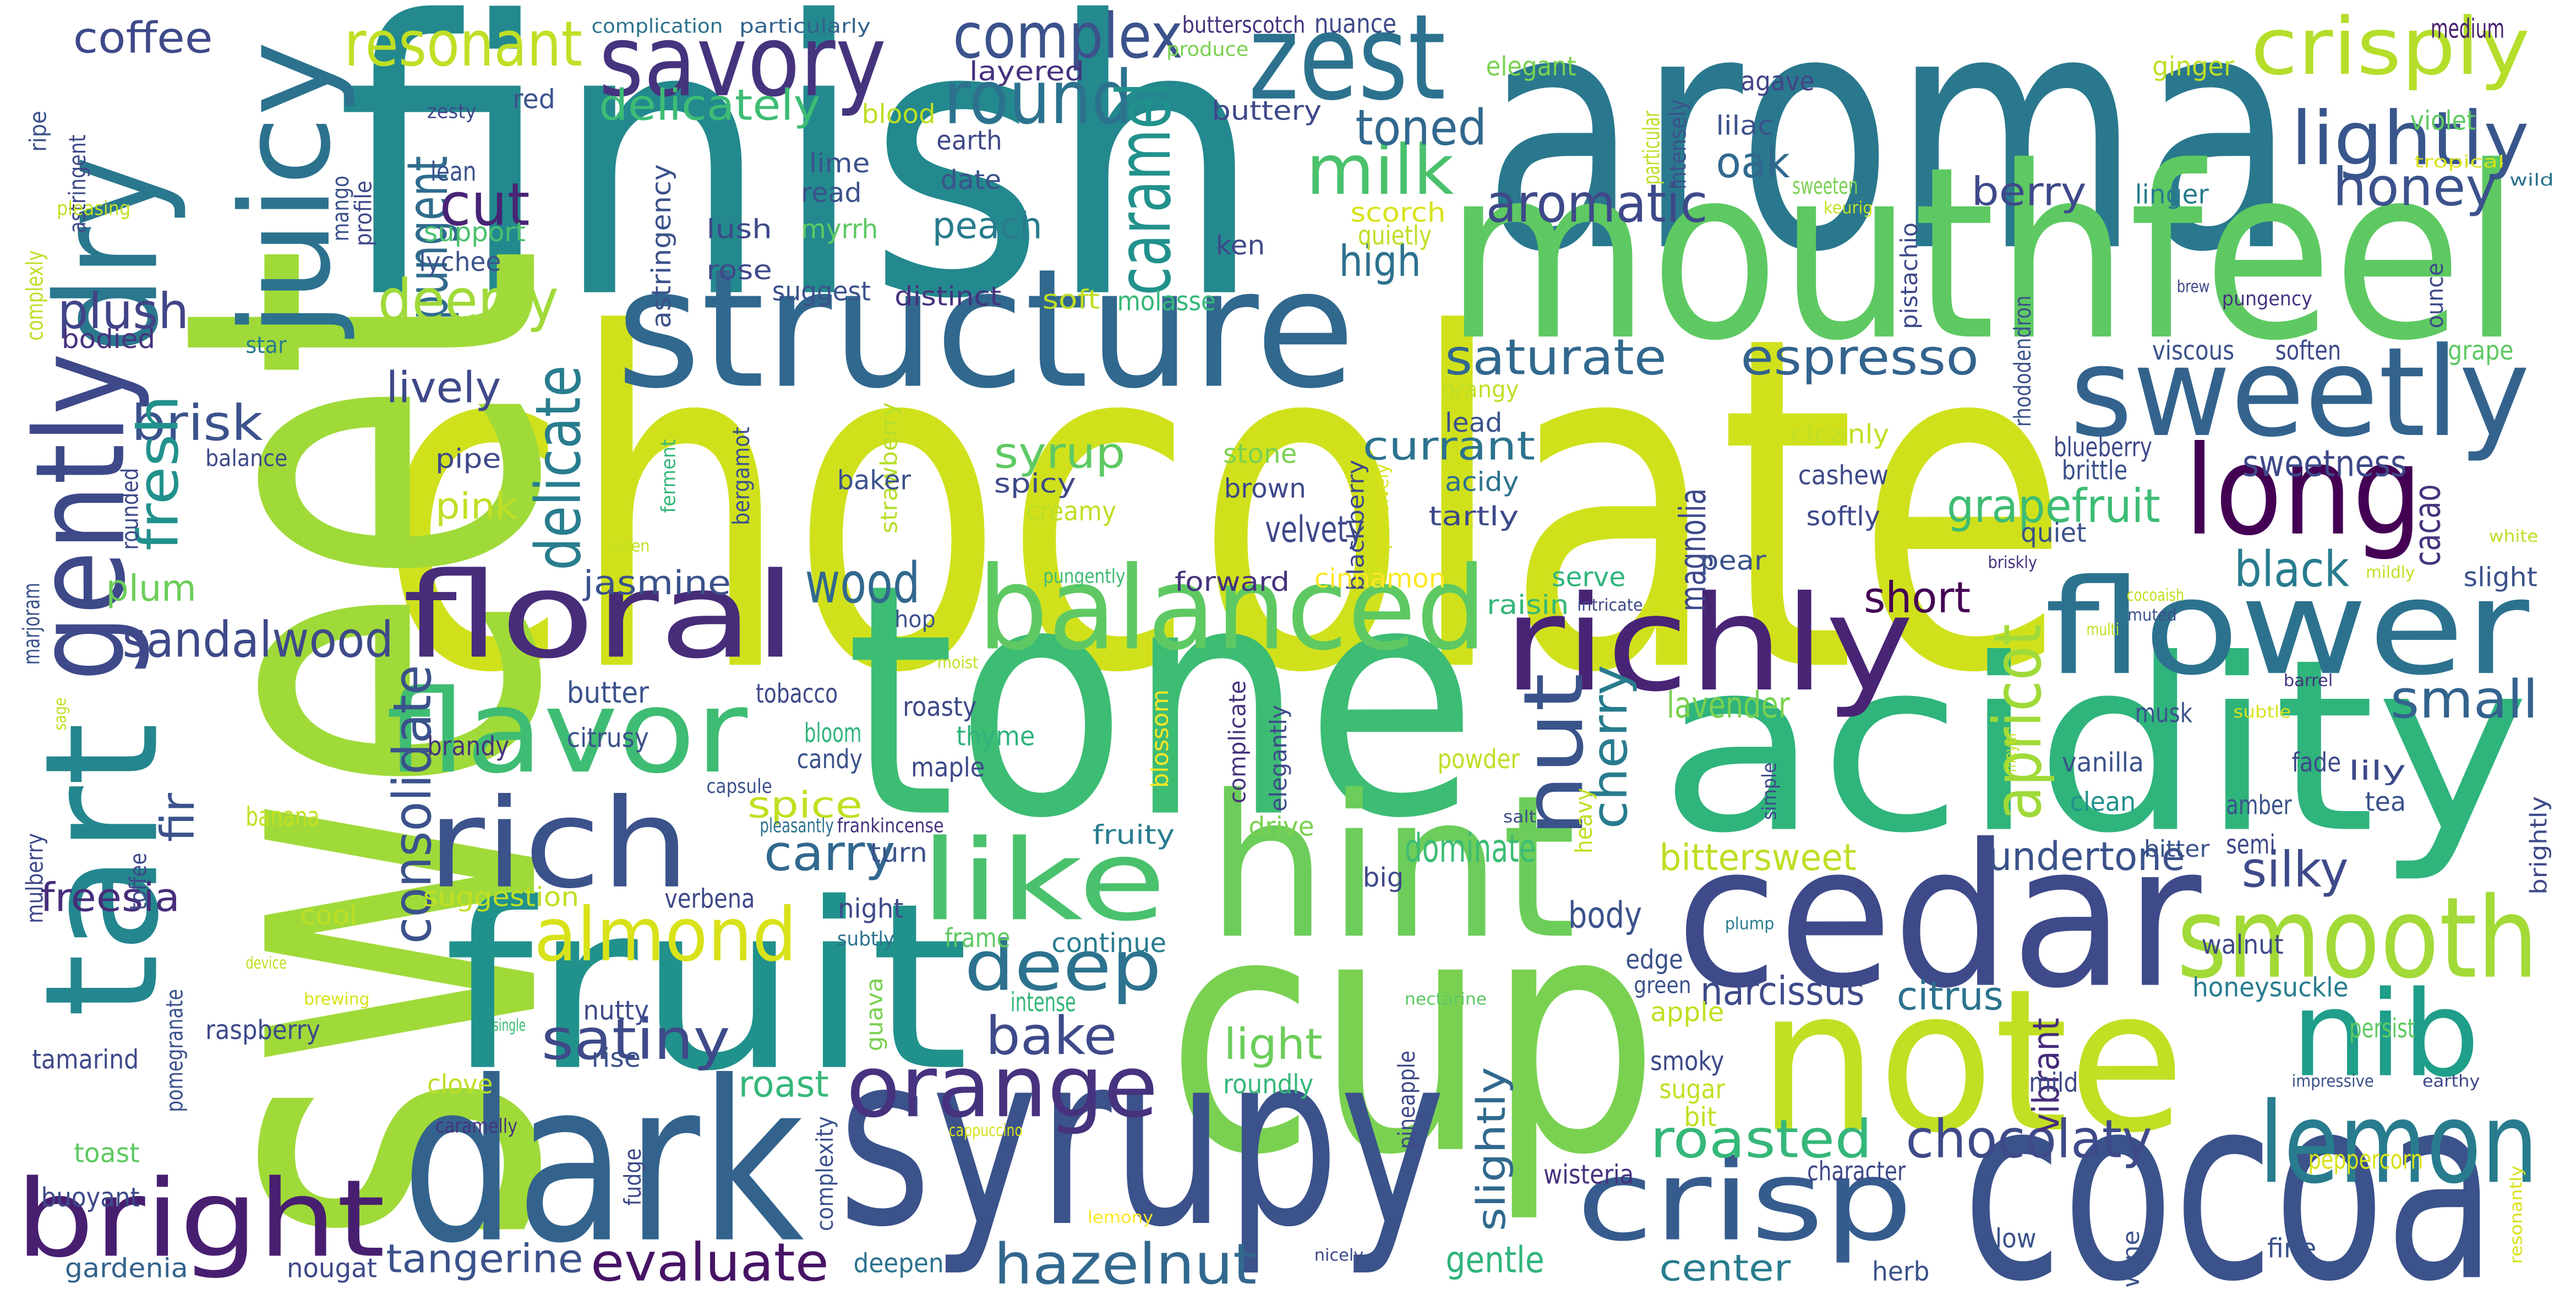 The image size is (2576, 1305). I want to click on word: star, so click(266, 344).